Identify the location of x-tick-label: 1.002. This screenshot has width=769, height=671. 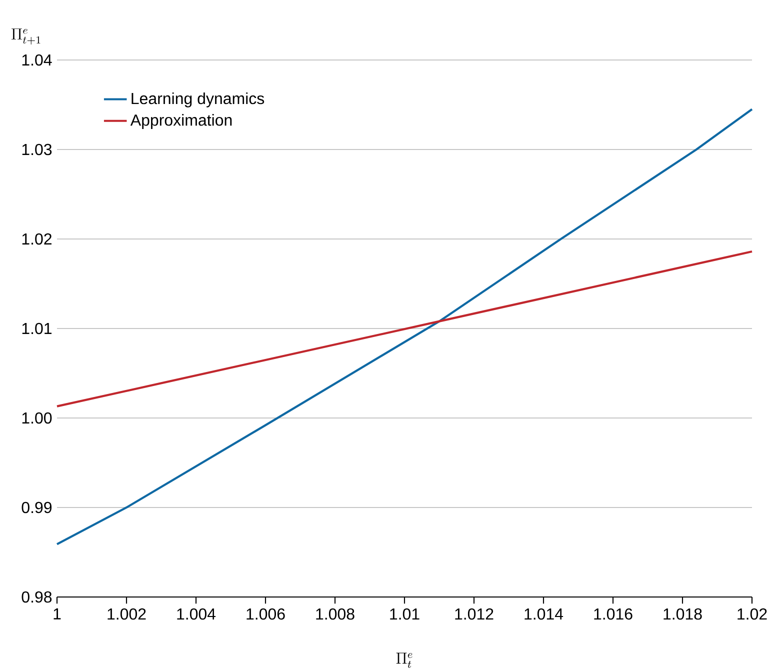
(127, 614).